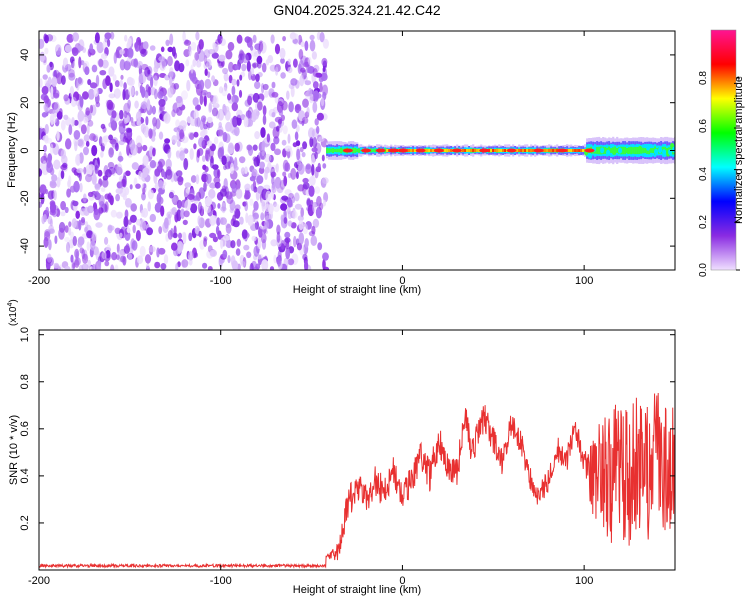 The width and height of the screenshot is (750, 600). I want to click on spectrogram-y-tick-label: 40, so click(25, 55).